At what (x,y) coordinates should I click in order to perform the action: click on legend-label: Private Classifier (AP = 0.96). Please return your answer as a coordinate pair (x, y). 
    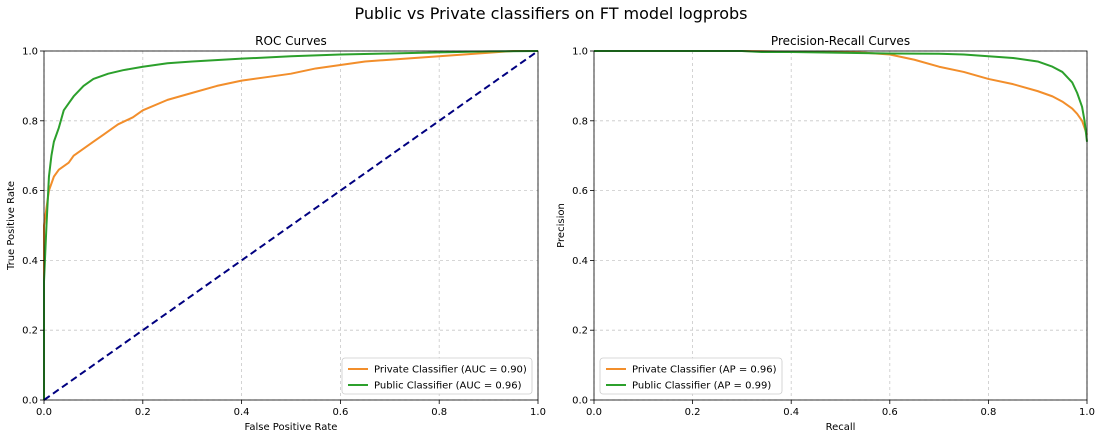
    Looking at the image, I should click on (704, 370).